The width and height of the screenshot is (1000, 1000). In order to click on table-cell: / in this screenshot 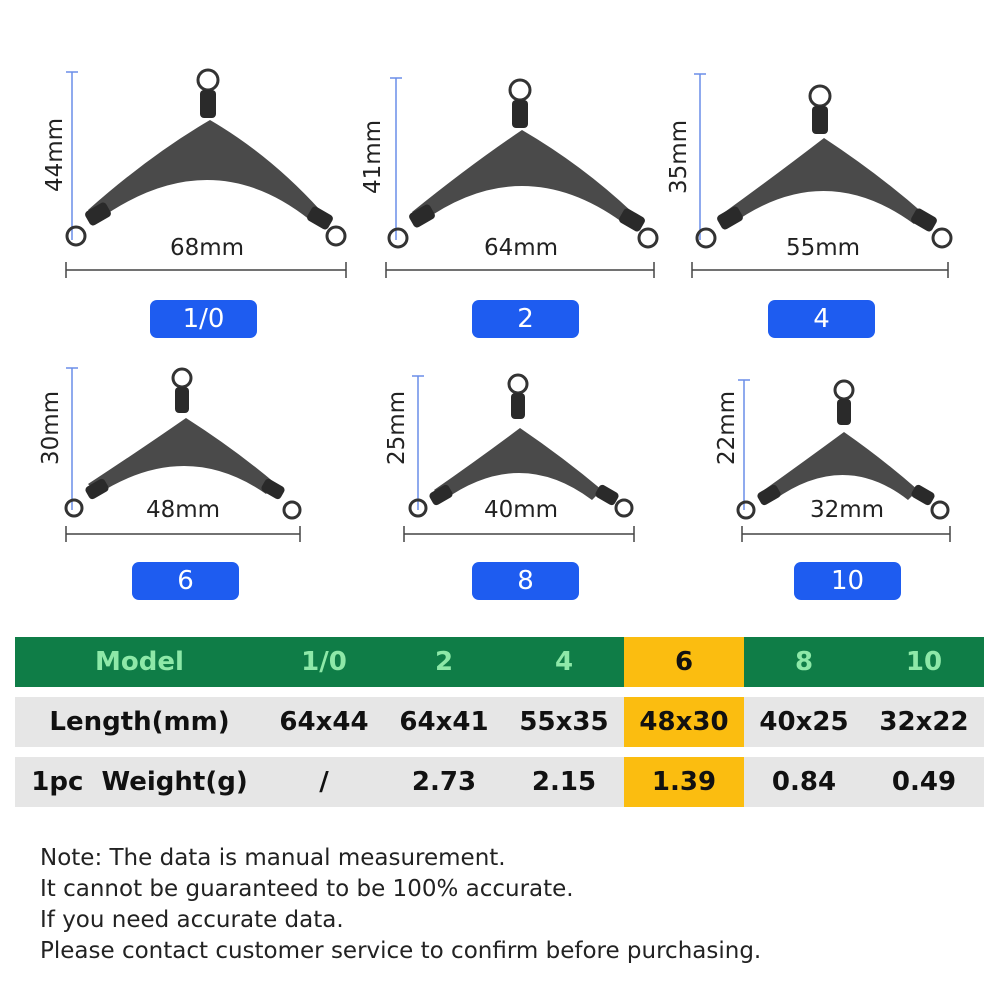, I will do `click(324, 782)`.